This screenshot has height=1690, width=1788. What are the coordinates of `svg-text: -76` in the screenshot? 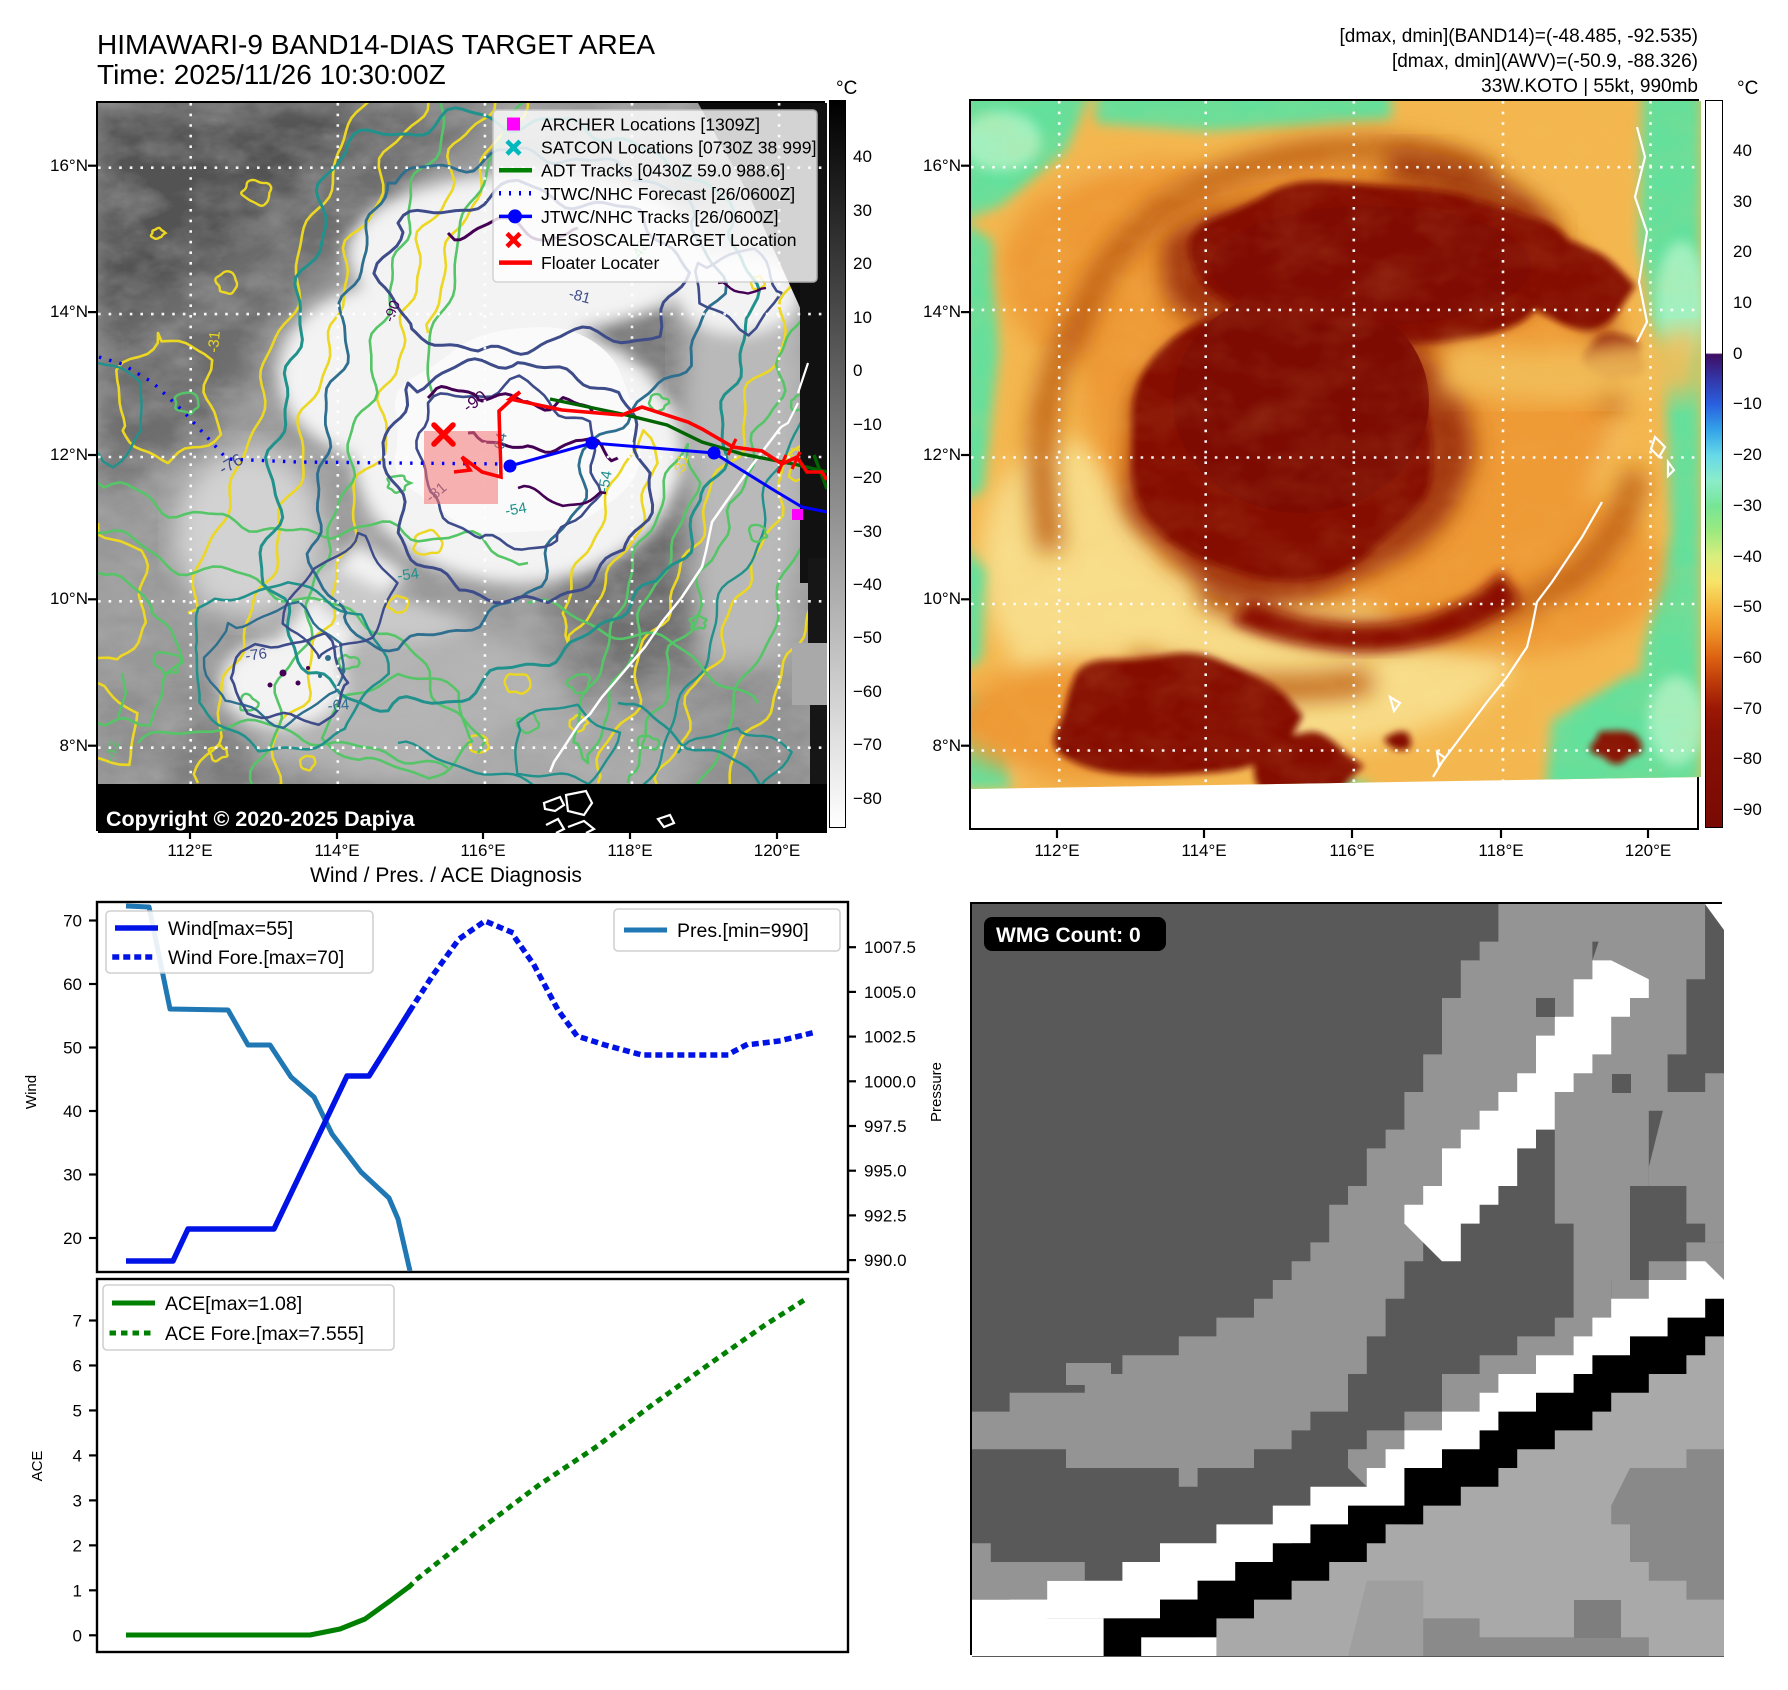 It's located at (256, 655).